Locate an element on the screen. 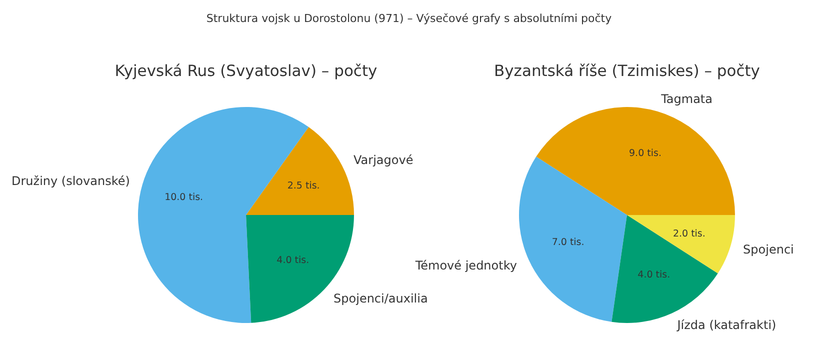 The width and height of the screenshot is (819, 356). data-label: 2.0 tis. is located at coordinates (689, 234).